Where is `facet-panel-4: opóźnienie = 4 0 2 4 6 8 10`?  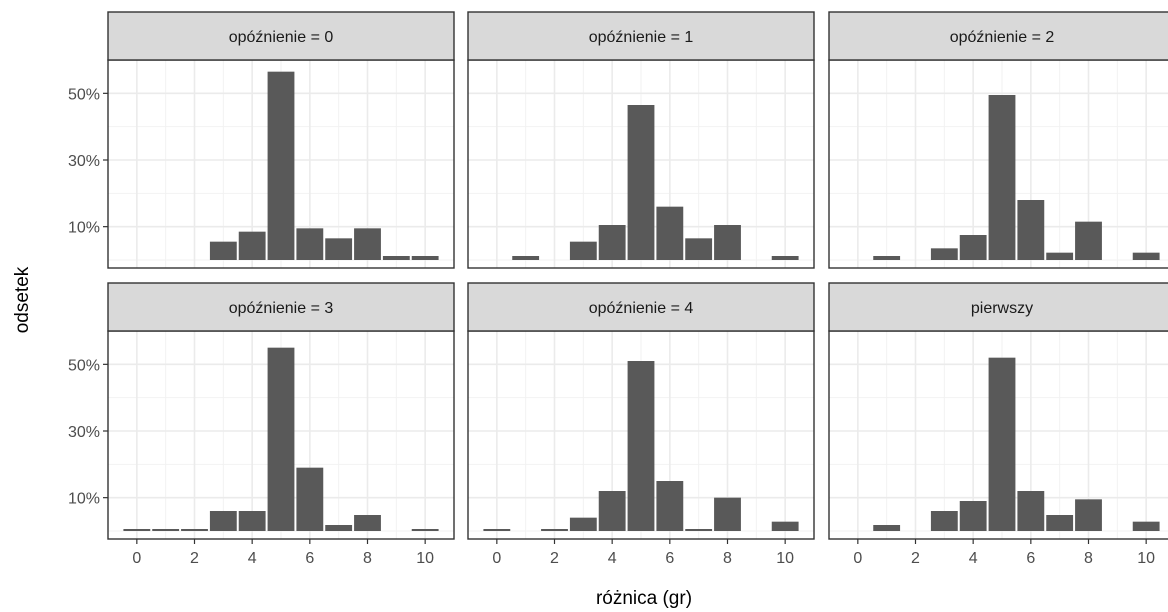 facet-panel-4: opóźnienie = 4 0 2 4 6 8 10 is located at coordinates (641, 424).